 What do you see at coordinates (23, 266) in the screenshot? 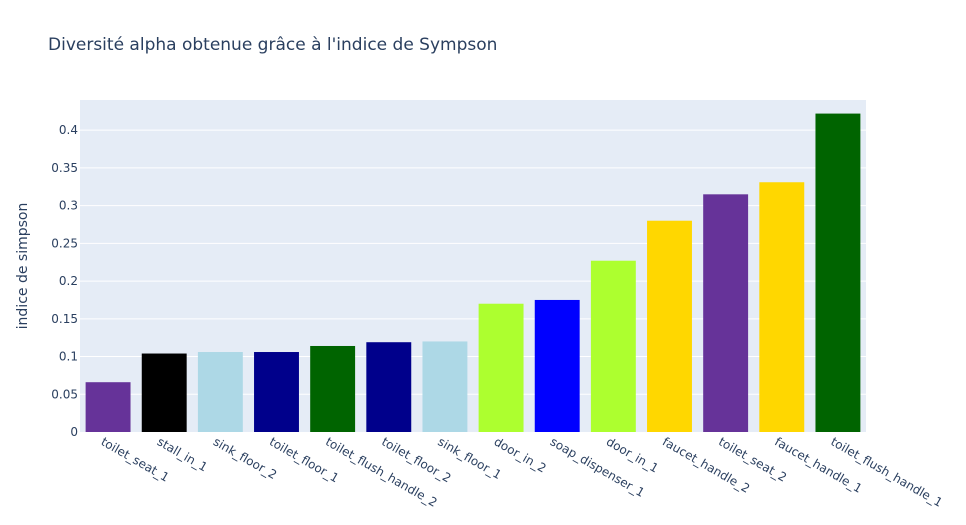
I see `y-axis-title: indice de simpson` at bounding box center [23, 266].